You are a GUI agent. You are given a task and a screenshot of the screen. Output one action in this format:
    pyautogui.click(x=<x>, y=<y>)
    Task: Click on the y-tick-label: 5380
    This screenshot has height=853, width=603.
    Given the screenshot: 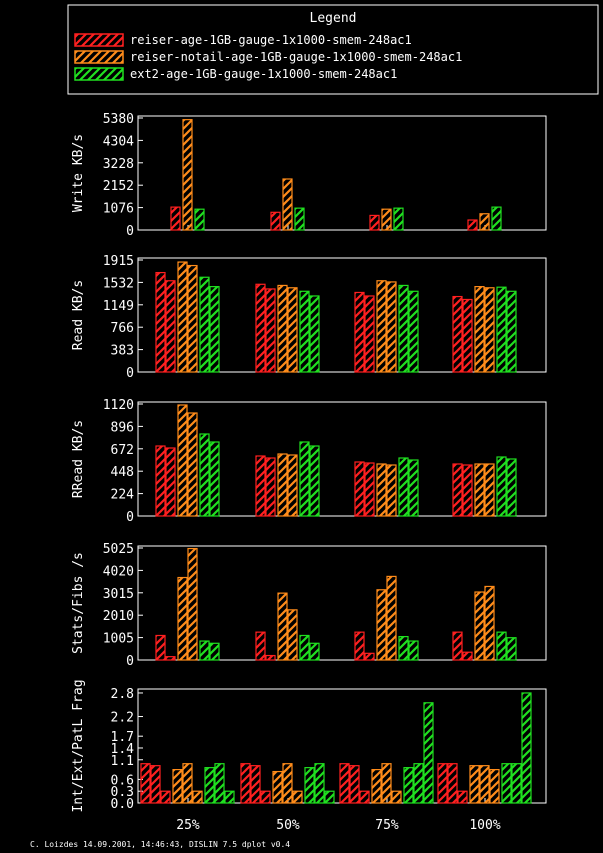 What is the action you would take?
    pyautogui.click(x=118, y=119)
    